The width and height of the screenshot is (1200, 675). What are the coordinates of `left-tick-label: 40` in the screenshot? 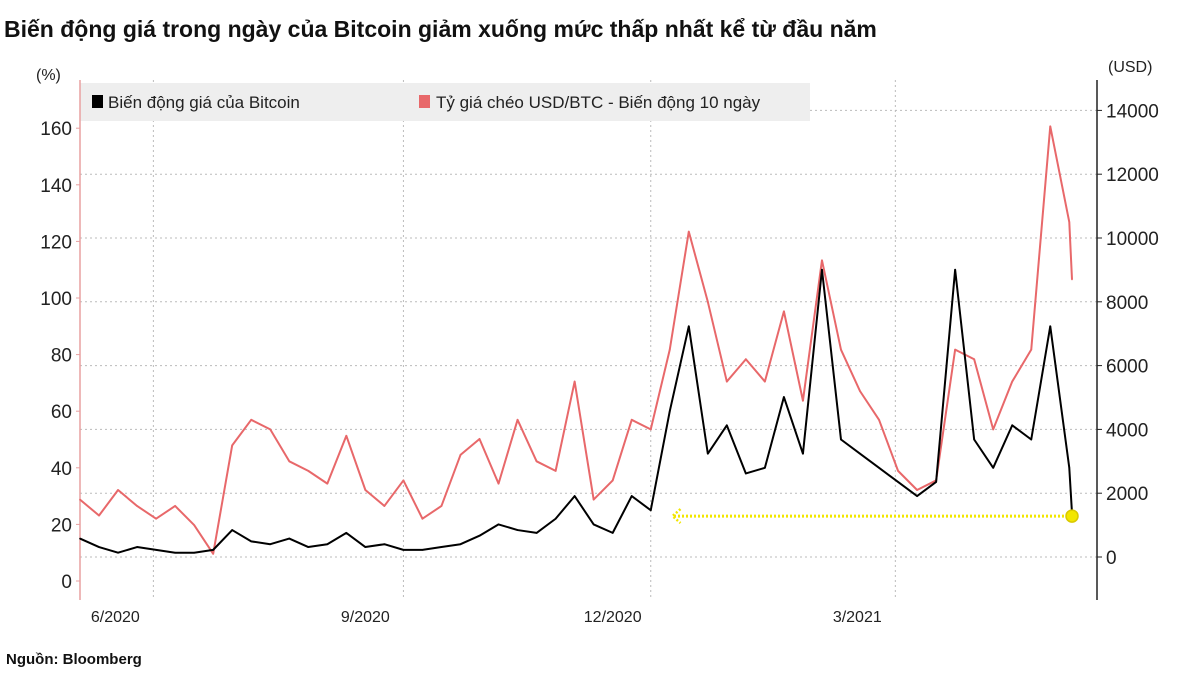 It's located at (61, 469).